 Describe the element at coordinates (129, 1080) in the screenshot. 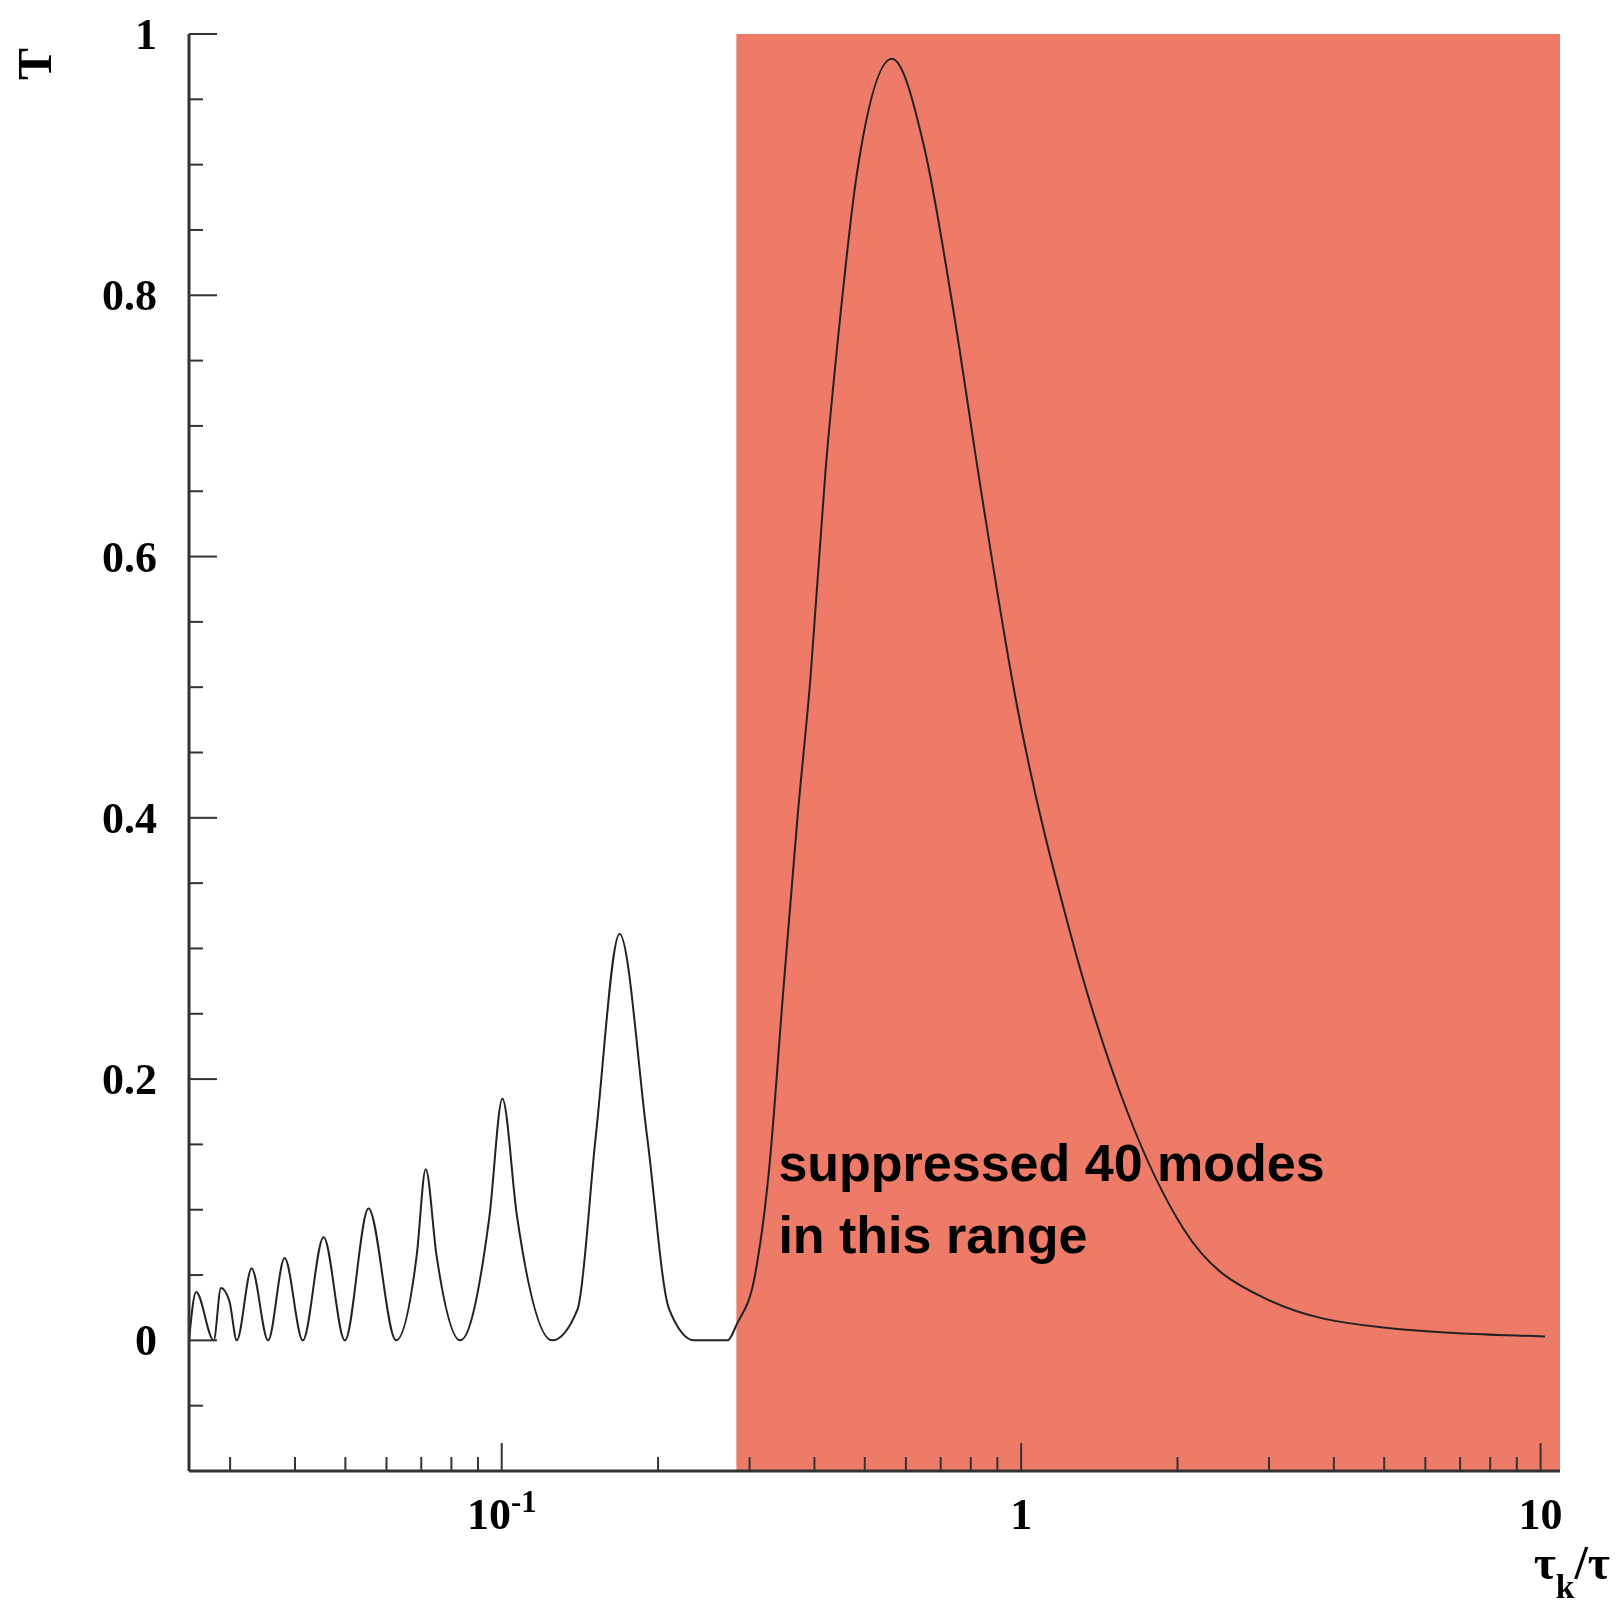

I see `y-tick-label: 0.2` at that location.